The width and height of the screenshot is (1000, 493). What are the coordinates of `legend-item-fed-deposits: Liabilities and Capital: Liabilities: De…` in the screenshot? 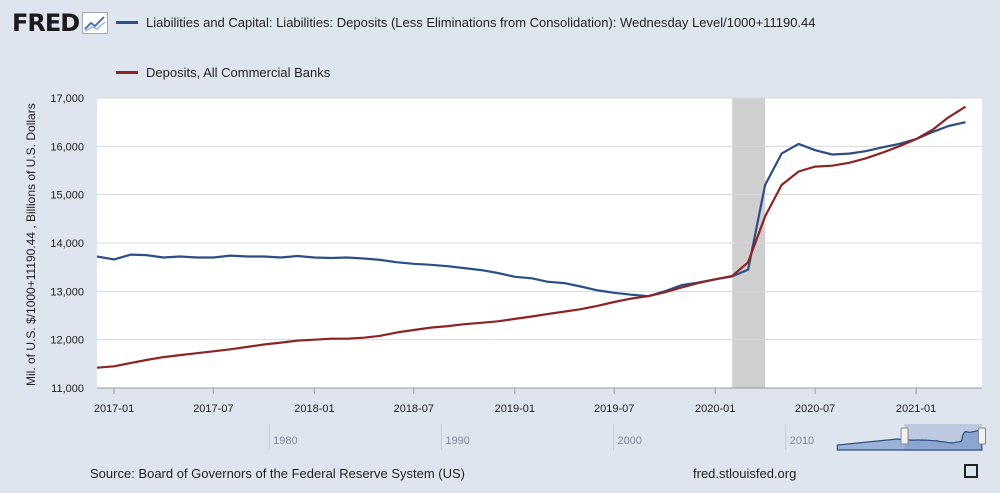 It's located at (466, 22).